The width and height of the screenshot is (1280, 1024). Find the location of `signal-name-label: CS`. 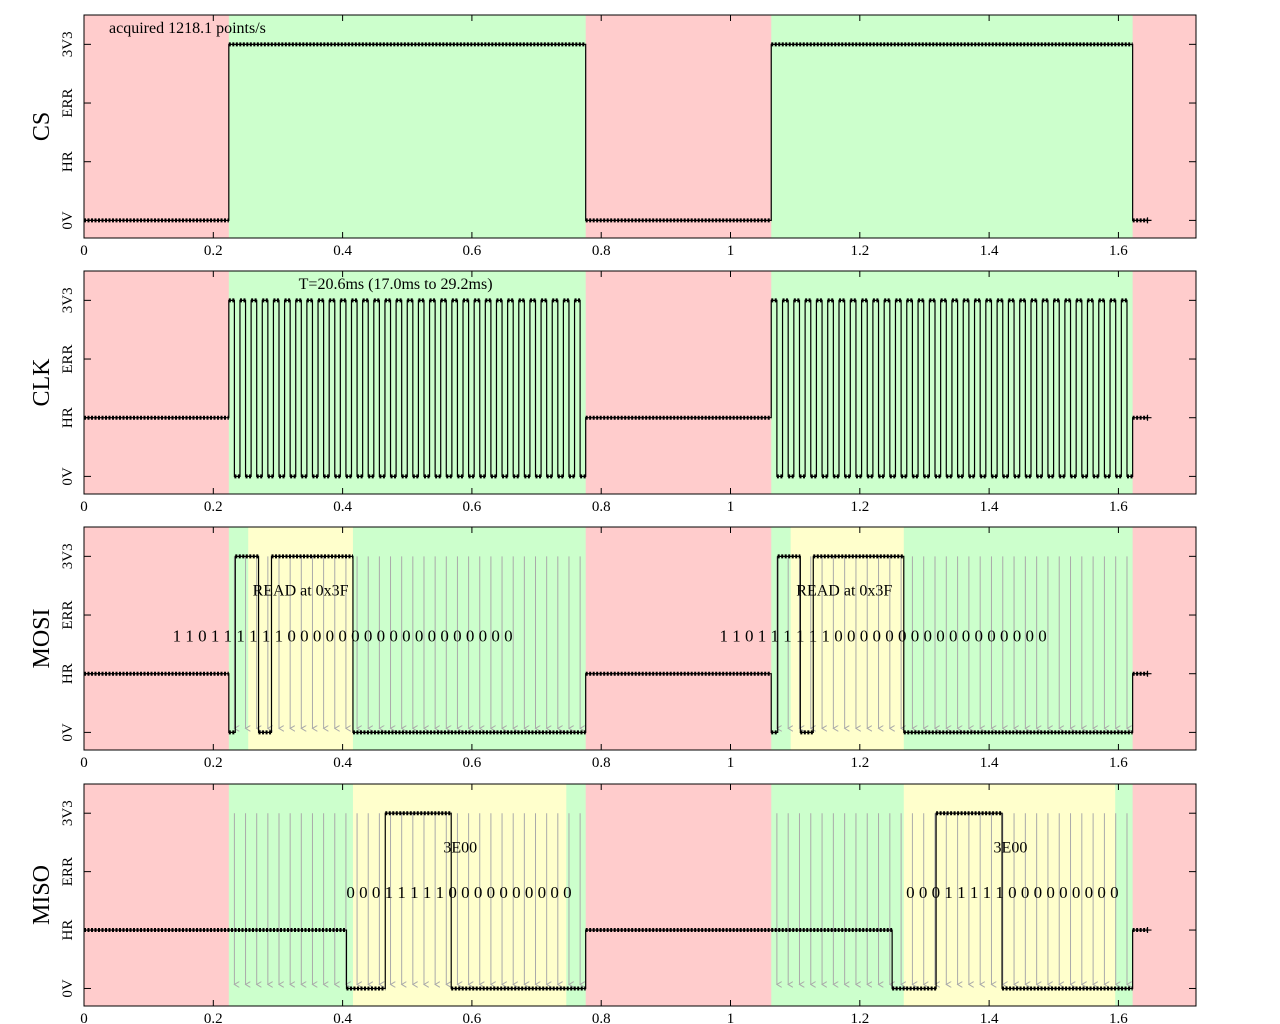

signal-name-label: CS is located at coordinates (42, 126).